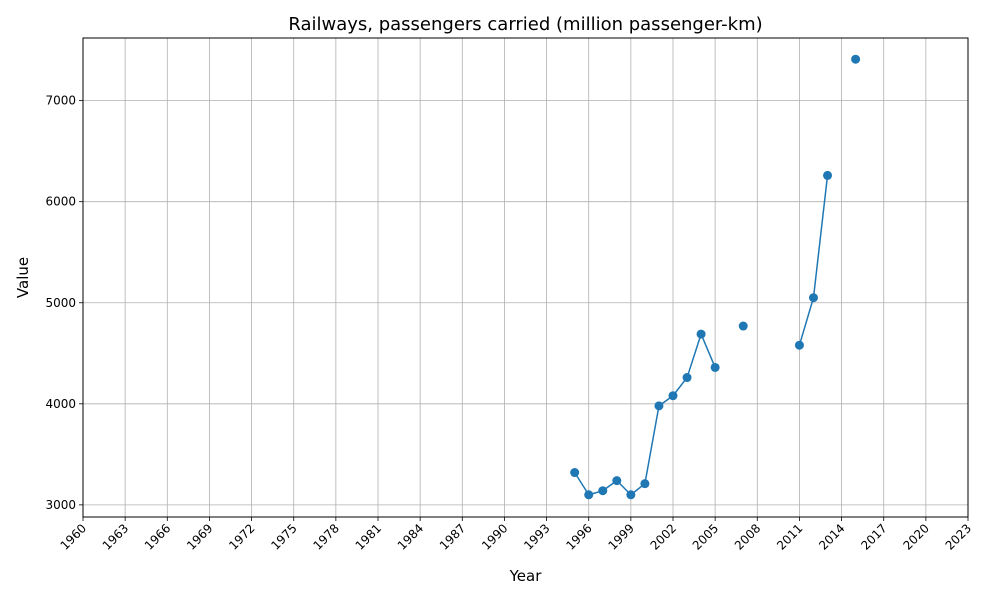 This screenshot has height=600, width=1000. I want to click on y-tick-label: 6000, so click(60, 202).